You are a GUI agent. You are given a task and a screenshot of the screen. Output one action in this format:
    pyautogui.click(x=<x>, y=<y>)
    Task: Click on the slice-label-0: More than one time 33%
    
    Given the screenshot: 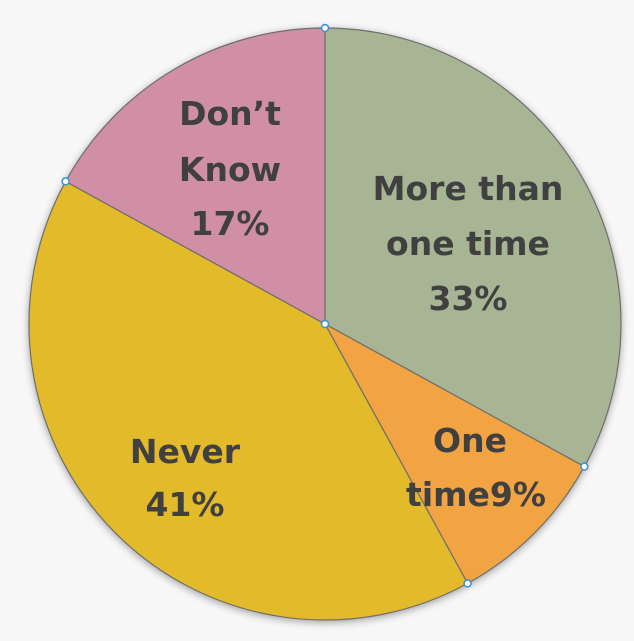 What is the action you would take?
    pyautogui.click(x=468, y=243)
    